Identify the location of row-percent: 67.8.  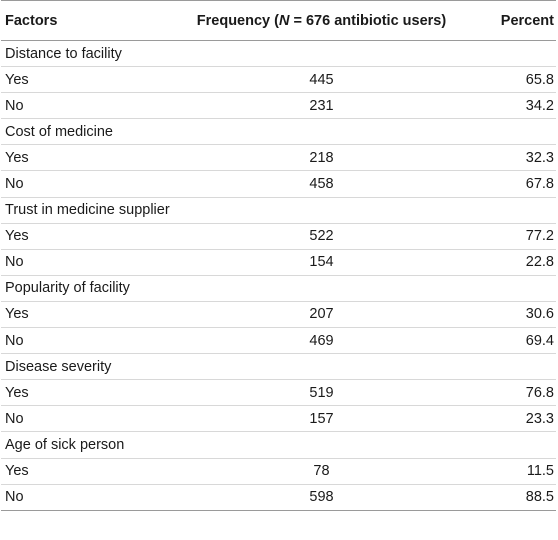
(515, 184).